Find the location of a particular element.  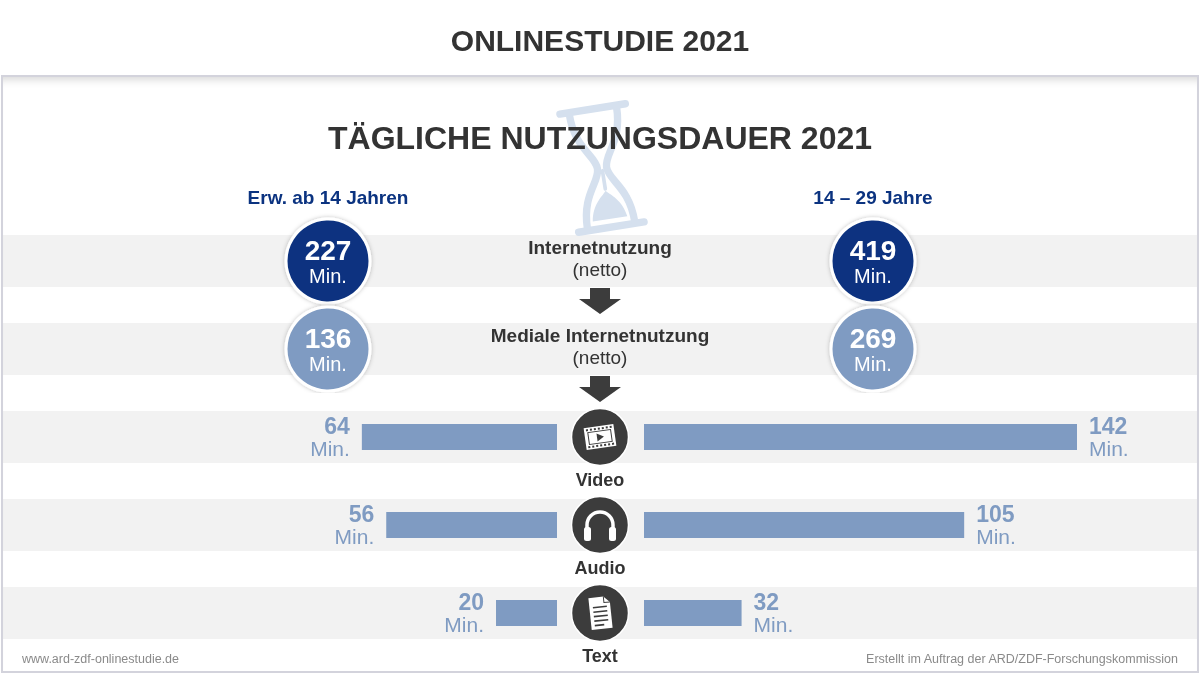

category-label: Internetnutzung (netto) is located at coordinates (600, 258).